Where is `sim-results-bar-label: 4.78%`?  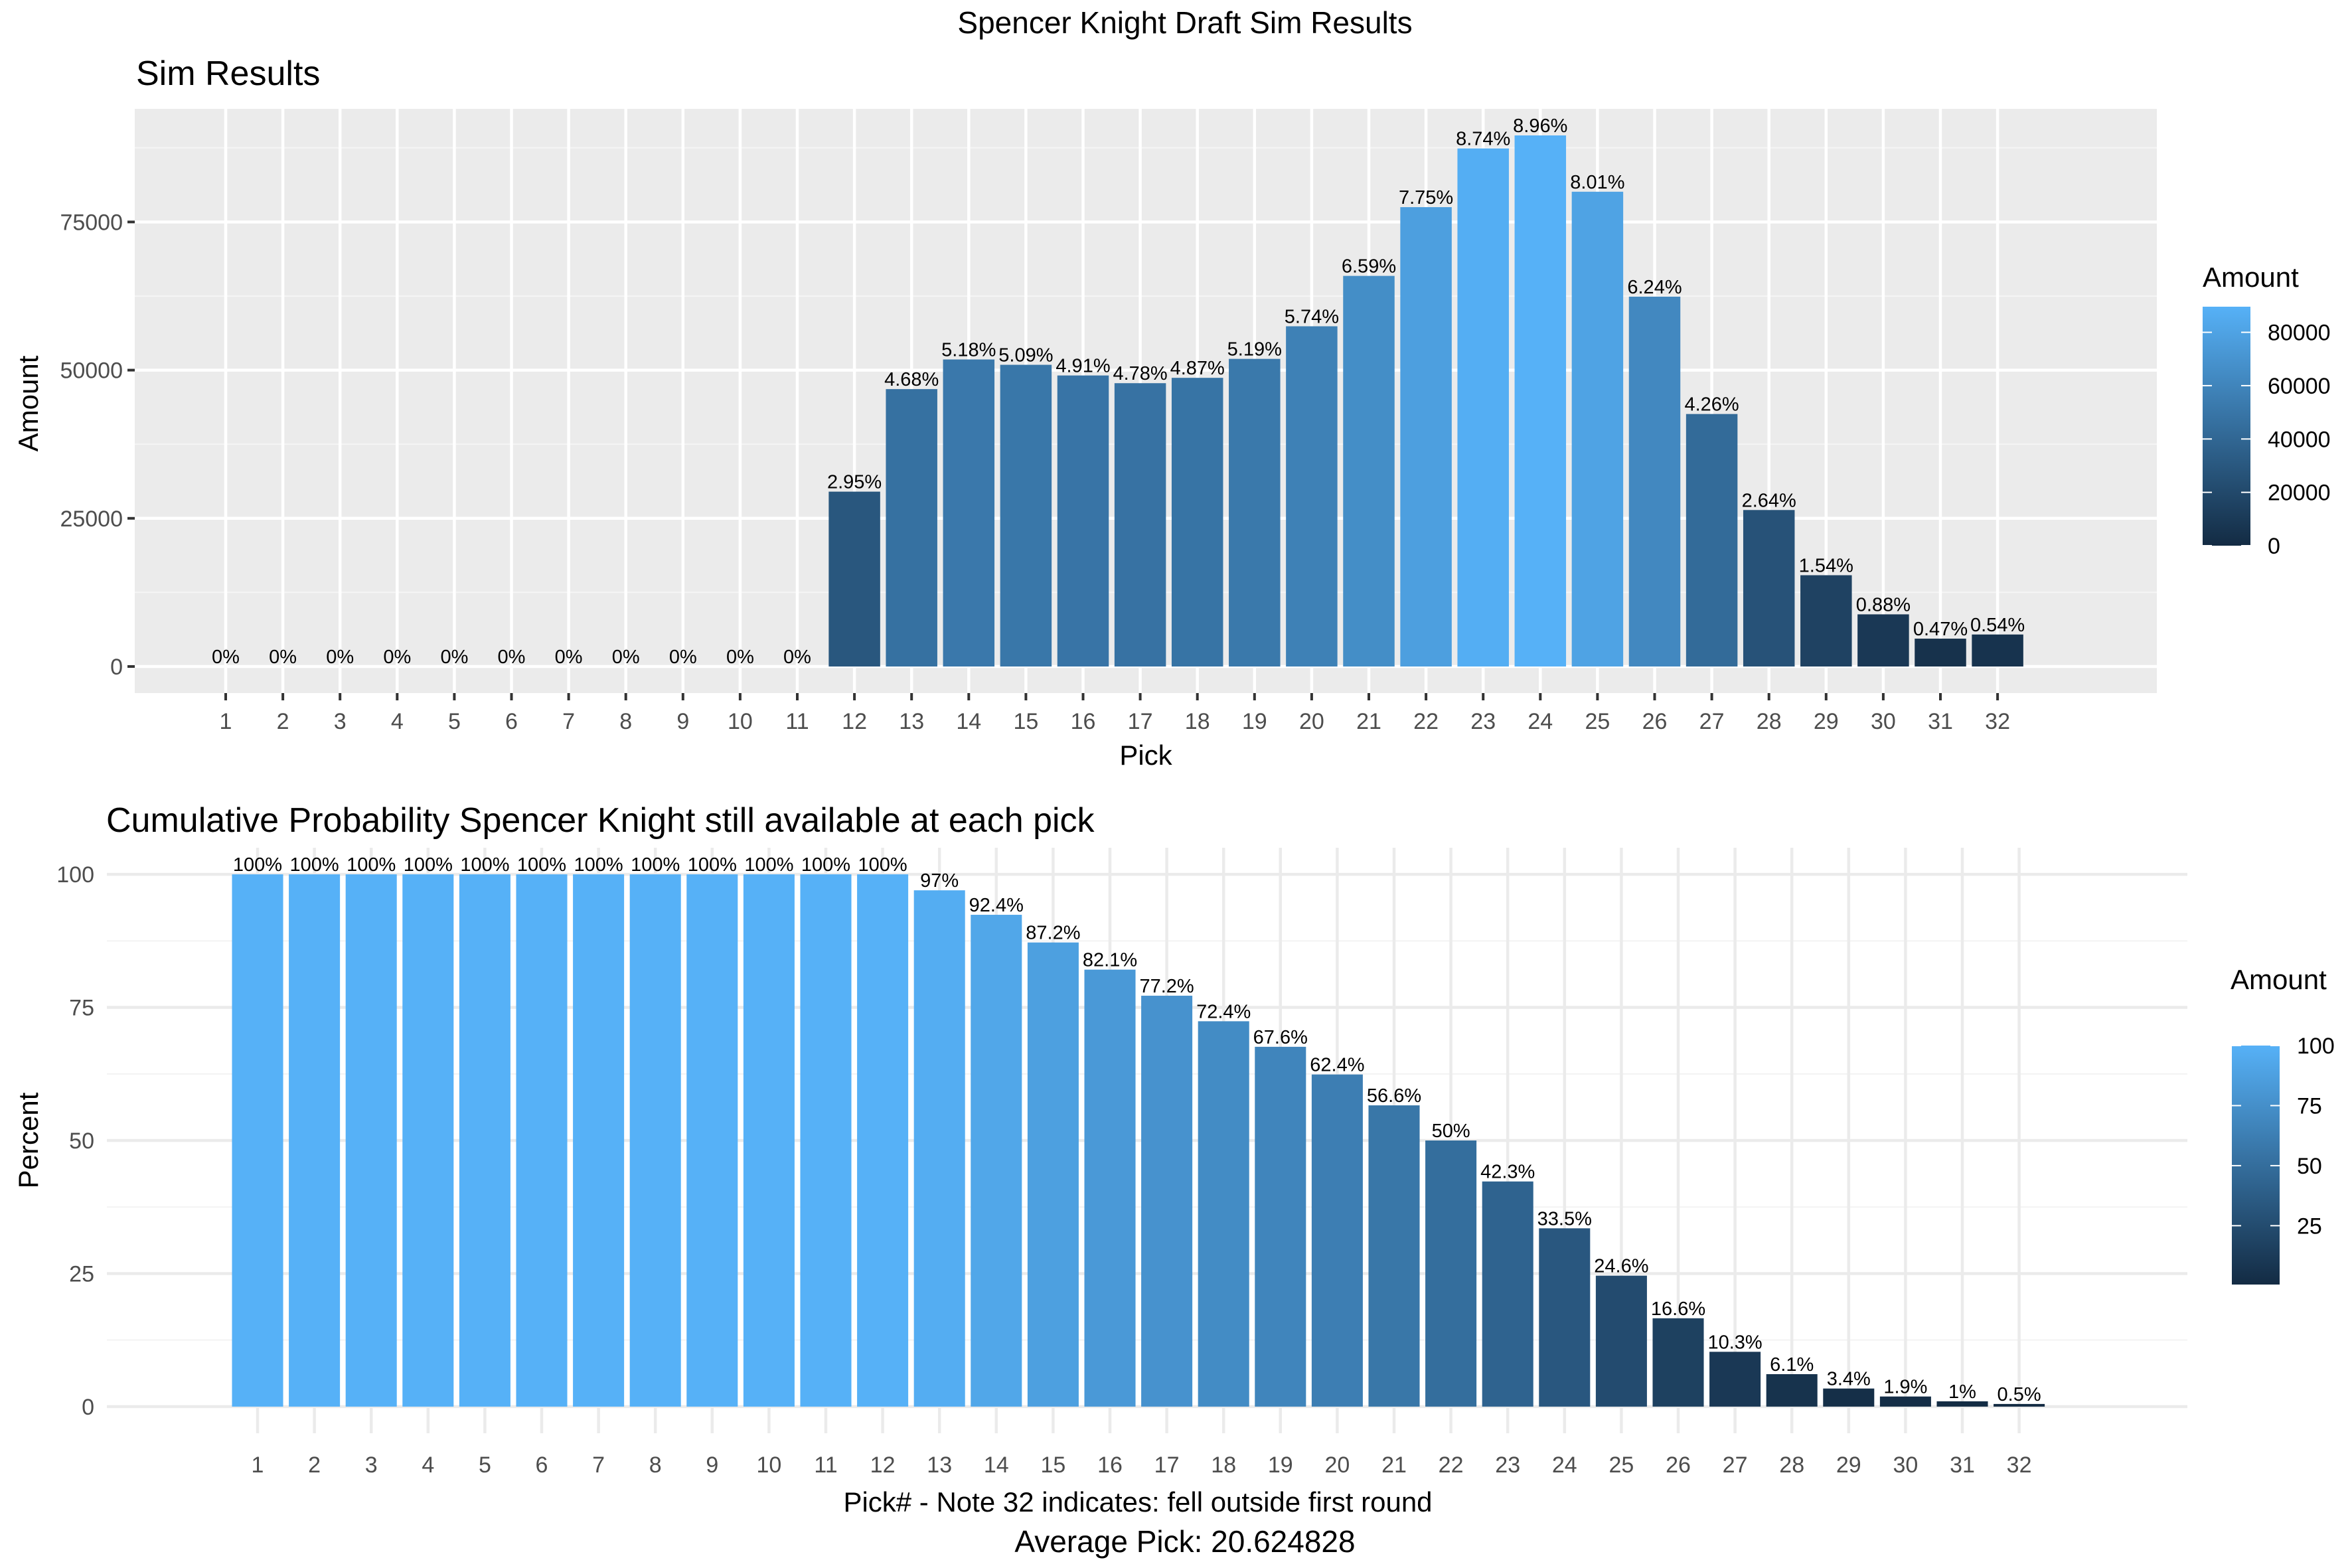 sim-results-bar-label: 4.78% is located at coordinates (1140, 374).